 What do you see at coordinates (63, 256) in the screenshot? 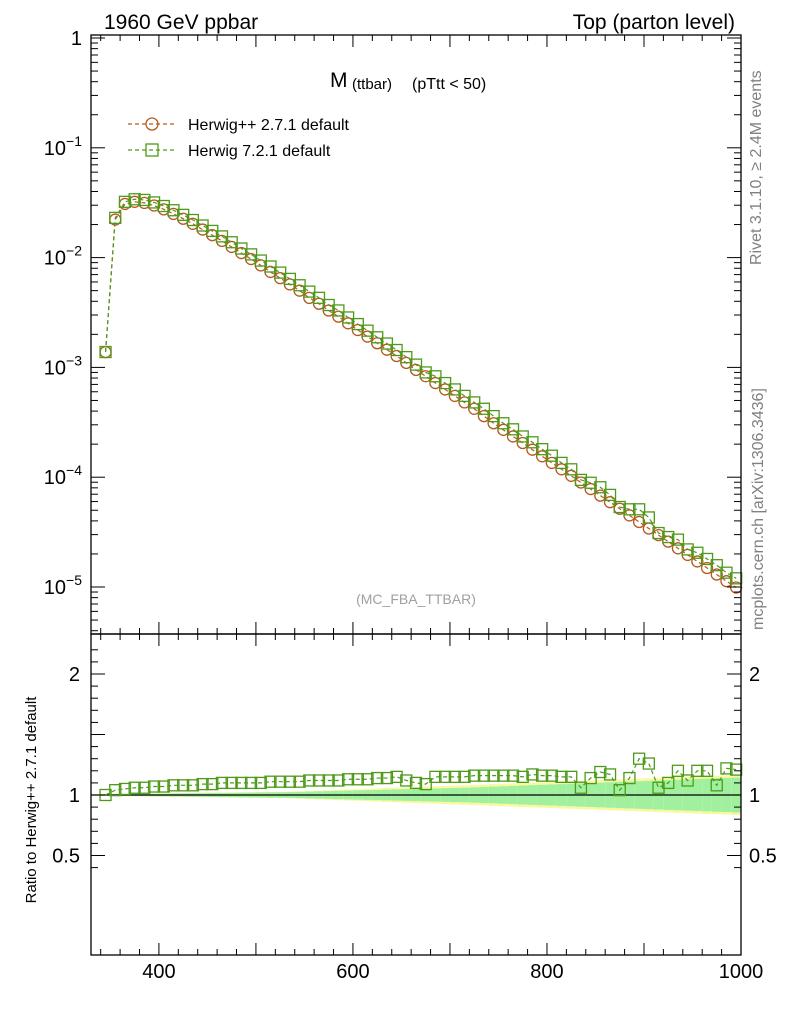
I see `y-tick-label: 10⁻²` at bounding box center [63, 256].